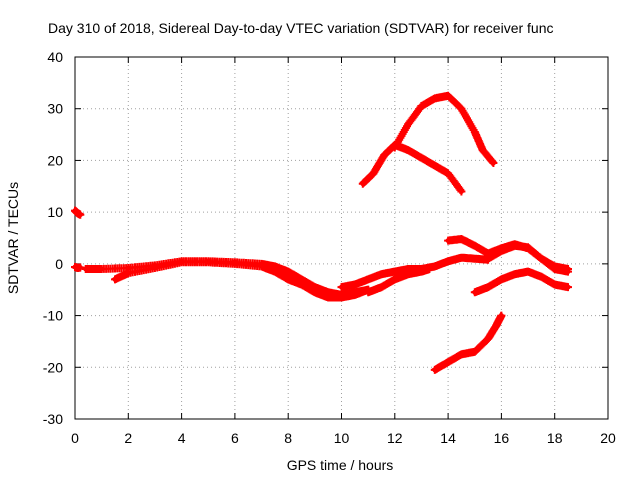 The width and height of the screenshot is (640, 480). I want to click on x-tick-label: 20, so click(608, 438).